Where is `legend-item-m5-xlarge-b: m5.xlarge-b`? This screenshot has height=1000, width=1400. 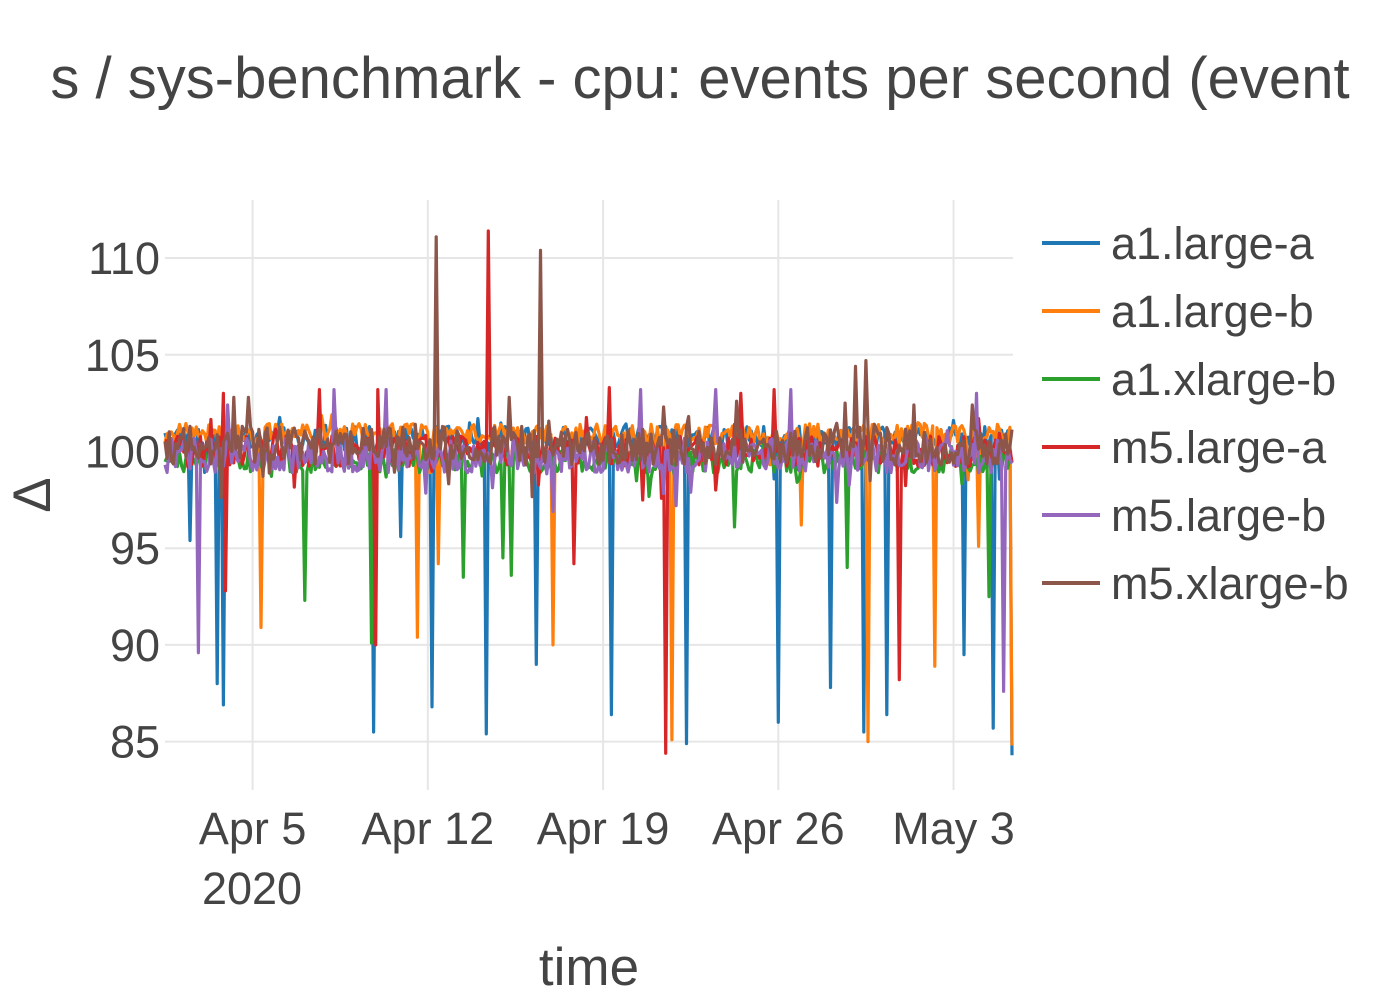
legend-item-m5-xlarge-b: m5.xlarge-b is located at coordinates (1195, 583).